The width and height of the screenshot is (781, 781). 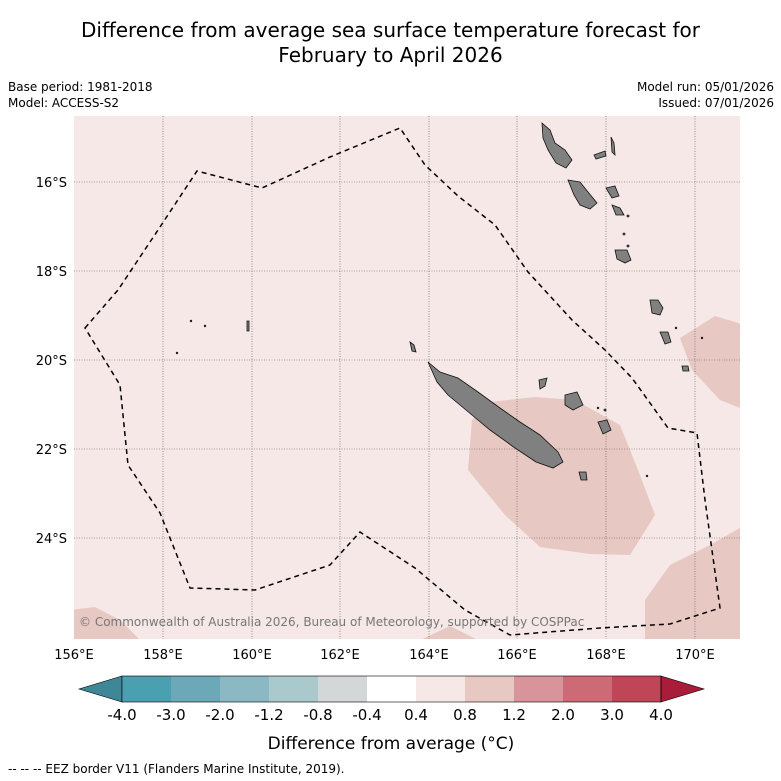 What do you see at coordinates (170, 715) in the screenshot?
I see `colorbar-tick: -3.0` at bounding box center [170, 715].